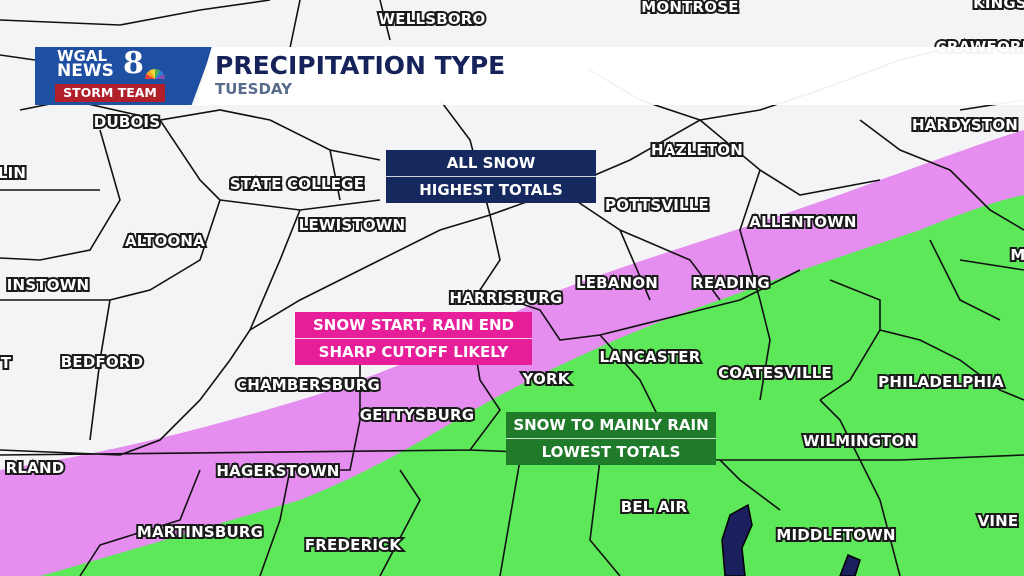  I want to click on city-label-dubois: DUBOIS, so click(127, 122).